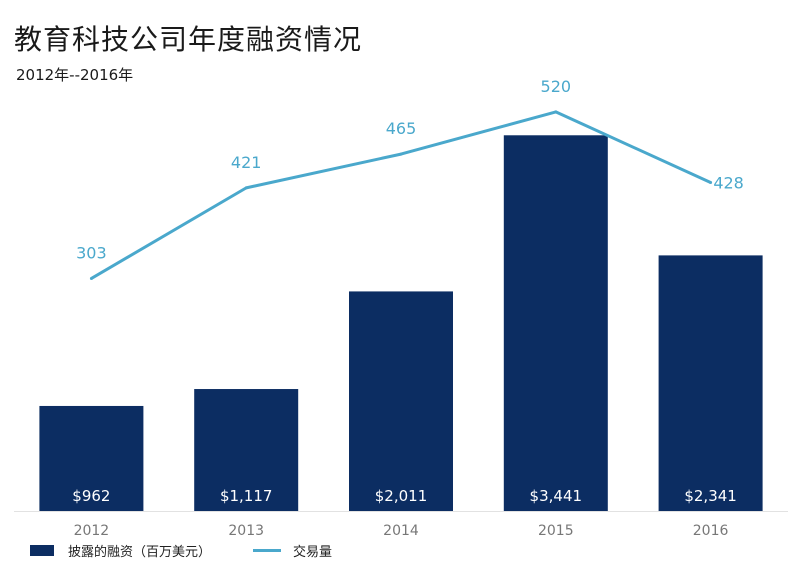 The width and height of the screenshot is (800, 581). Describe the element at coordinates (246, 496) in the screenshot. I see `bar-value-label: $1,117` at that location.